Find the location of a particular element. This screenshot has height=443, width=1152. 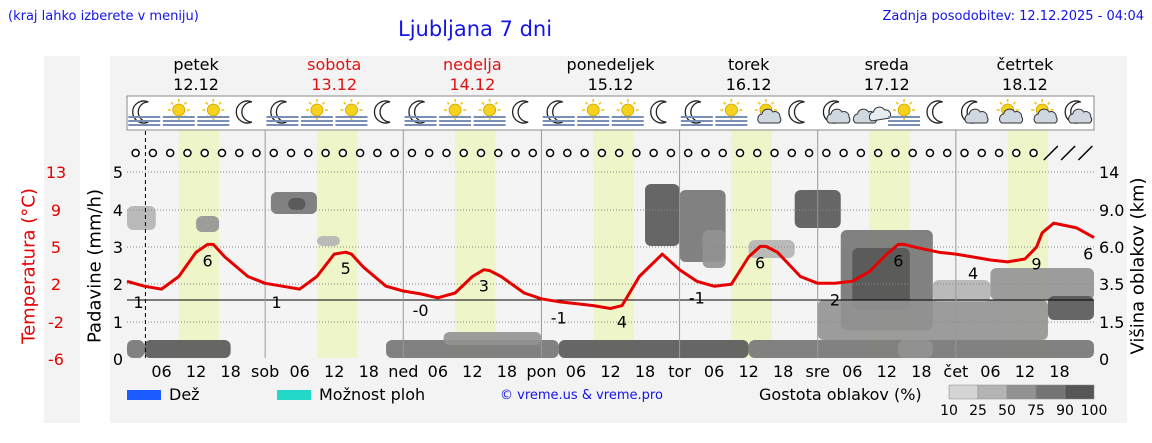

temp-tick: 9 is located at coordinates (56, 210).